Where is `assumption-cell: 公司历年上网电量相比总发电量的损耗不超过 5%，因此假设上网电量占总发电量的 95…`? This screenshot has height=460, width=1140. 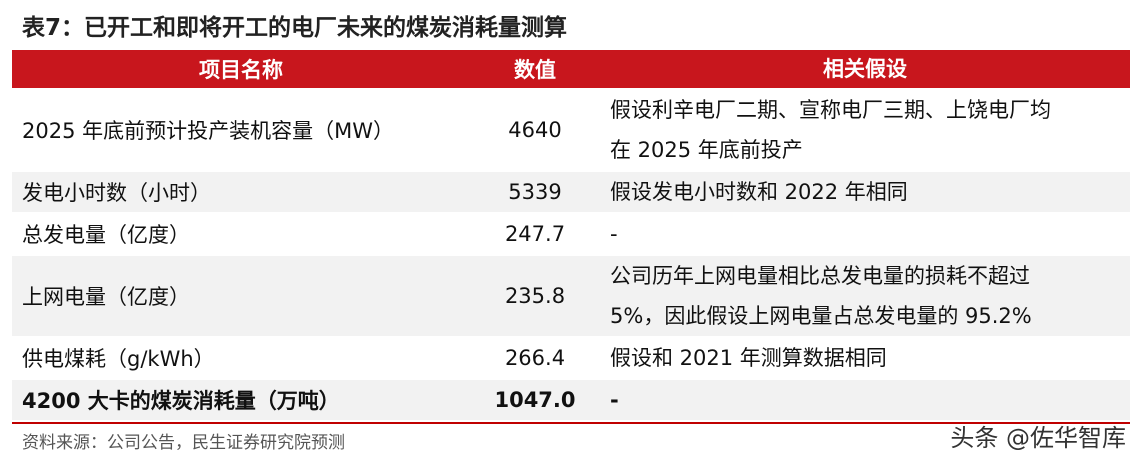 assumption-cell: 公司历年上网电量相比总发电量的损耗不超过 5%，因此假设上网电量占总发电量的 95… is located at coordinates (865, 296).